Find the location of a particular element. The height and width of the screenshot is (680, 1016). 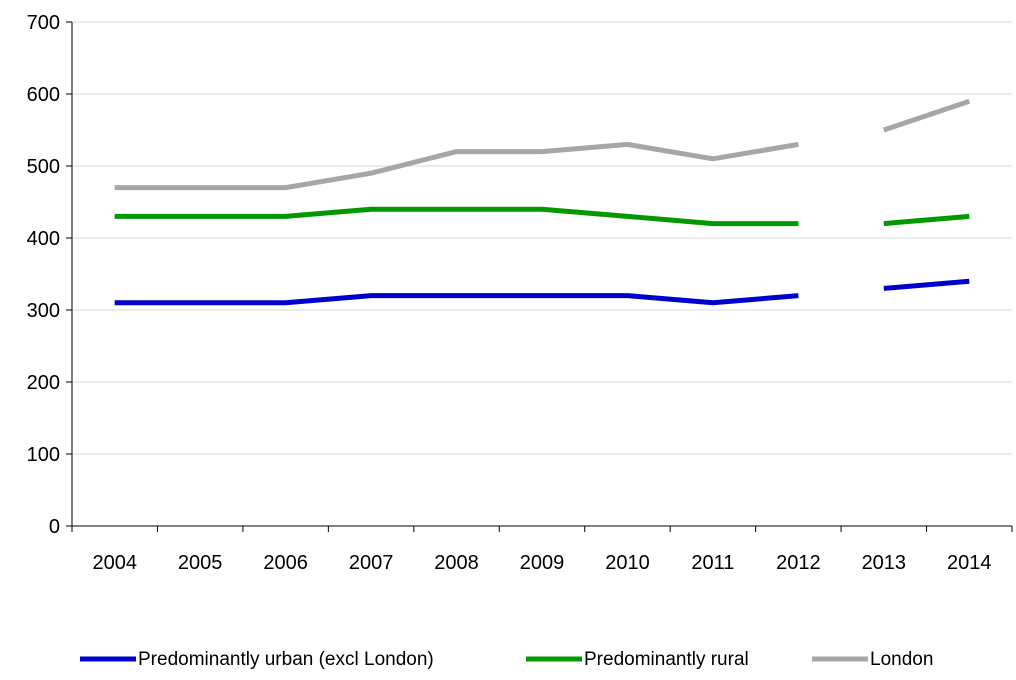

legend-item: London is located at coordinates (872, 659).